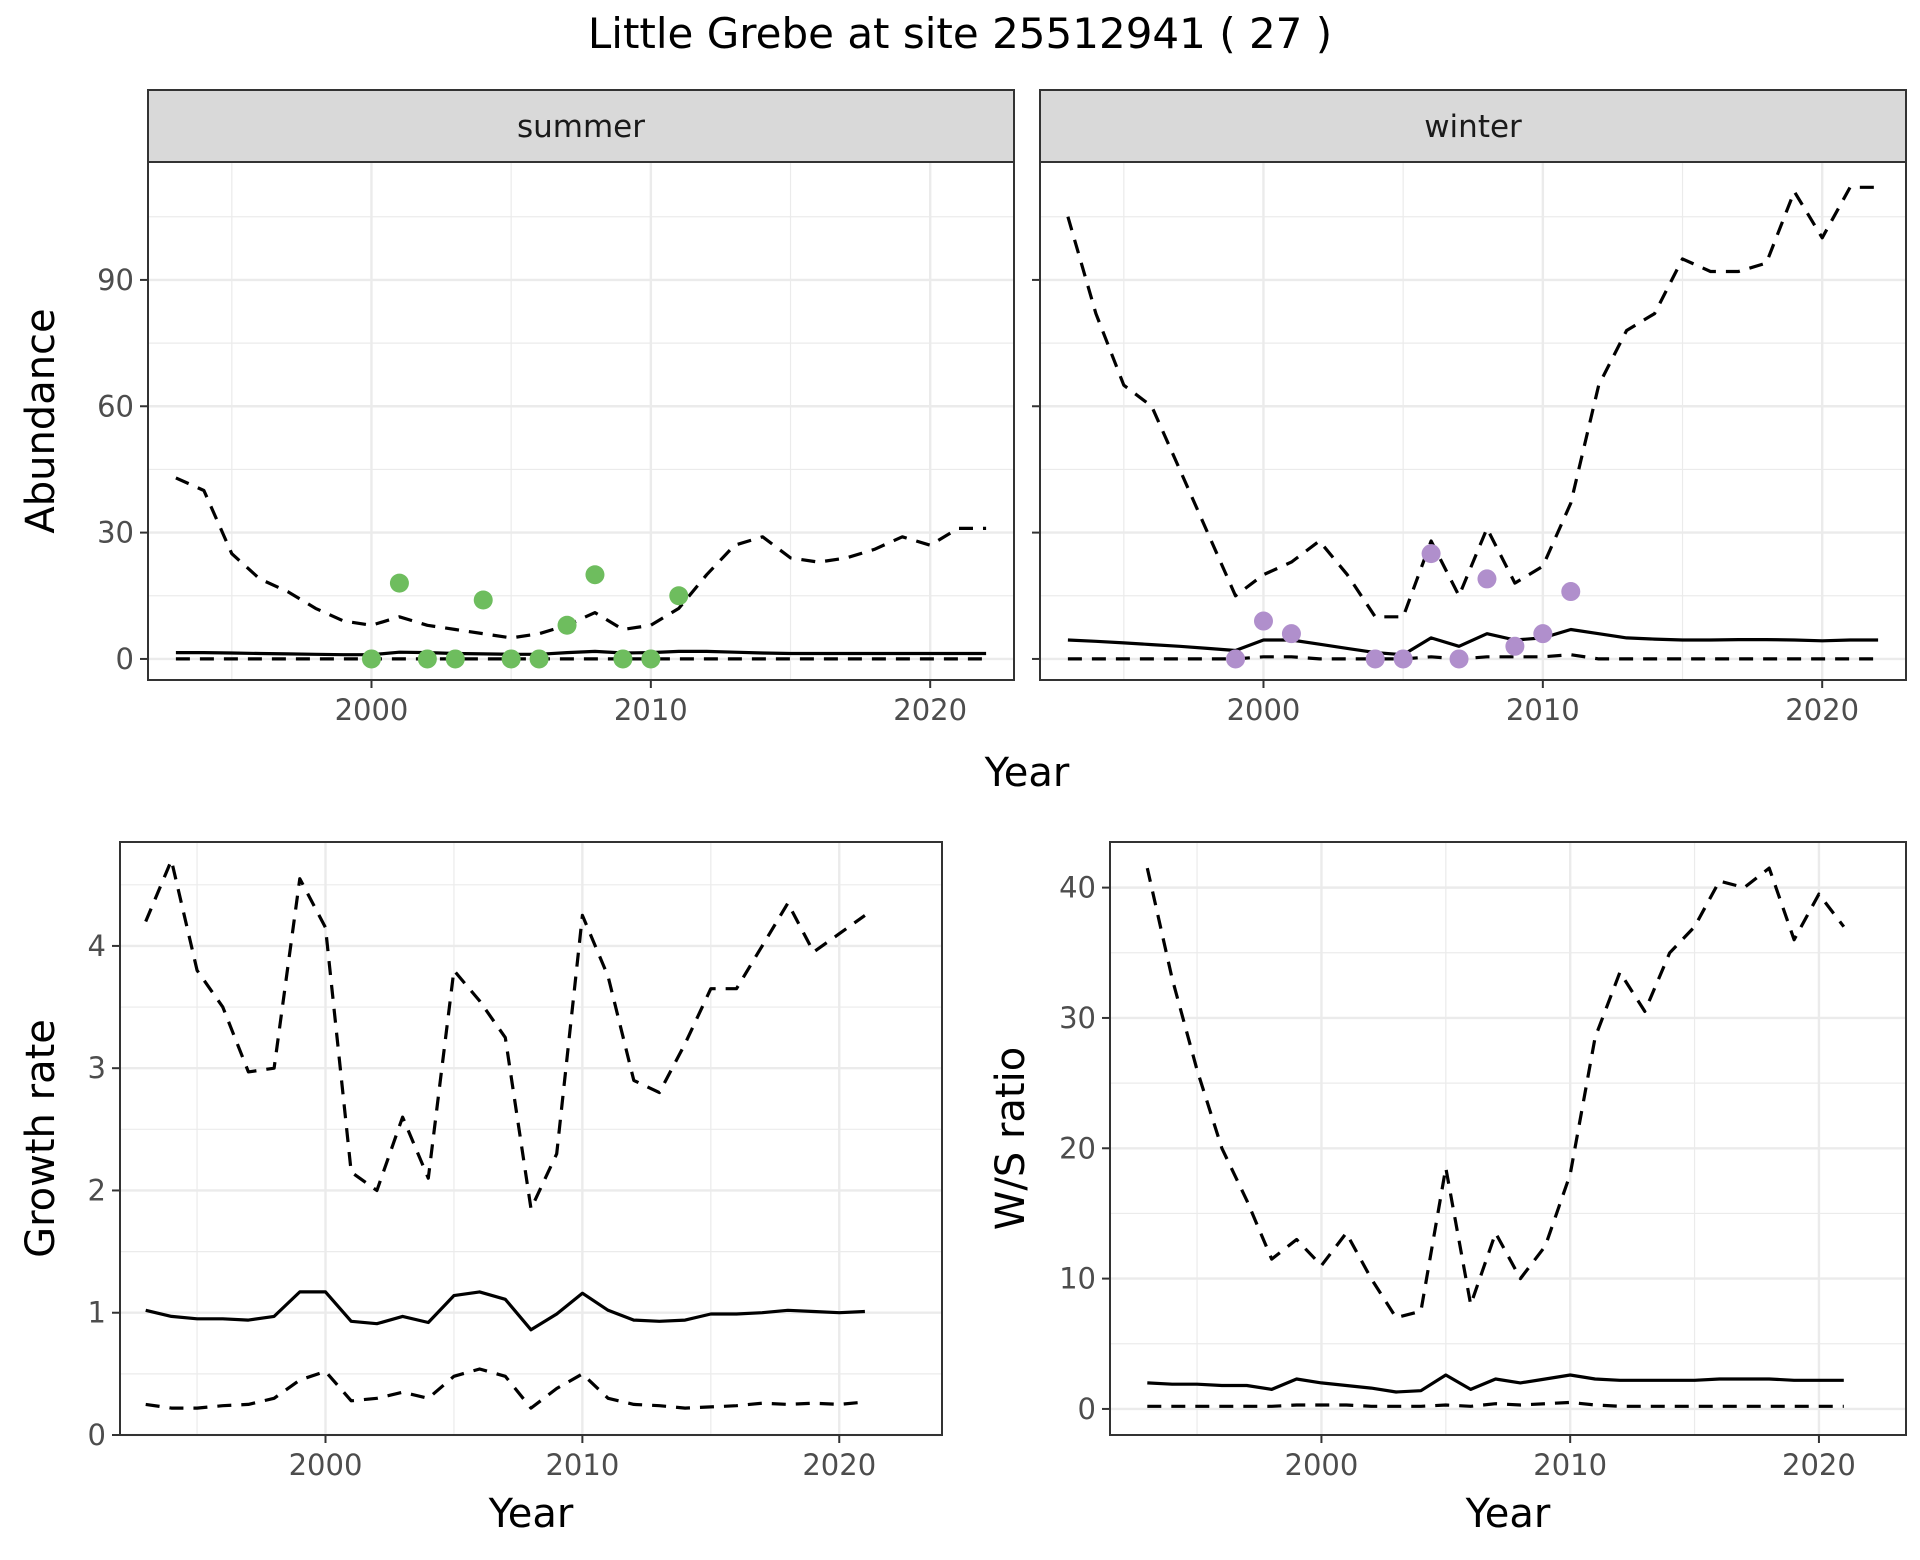 Image resolution: width=1920 pixels, height=1560 pixels. I want to click on y-axis-title: W/S ratio, so click(1011, 1138).